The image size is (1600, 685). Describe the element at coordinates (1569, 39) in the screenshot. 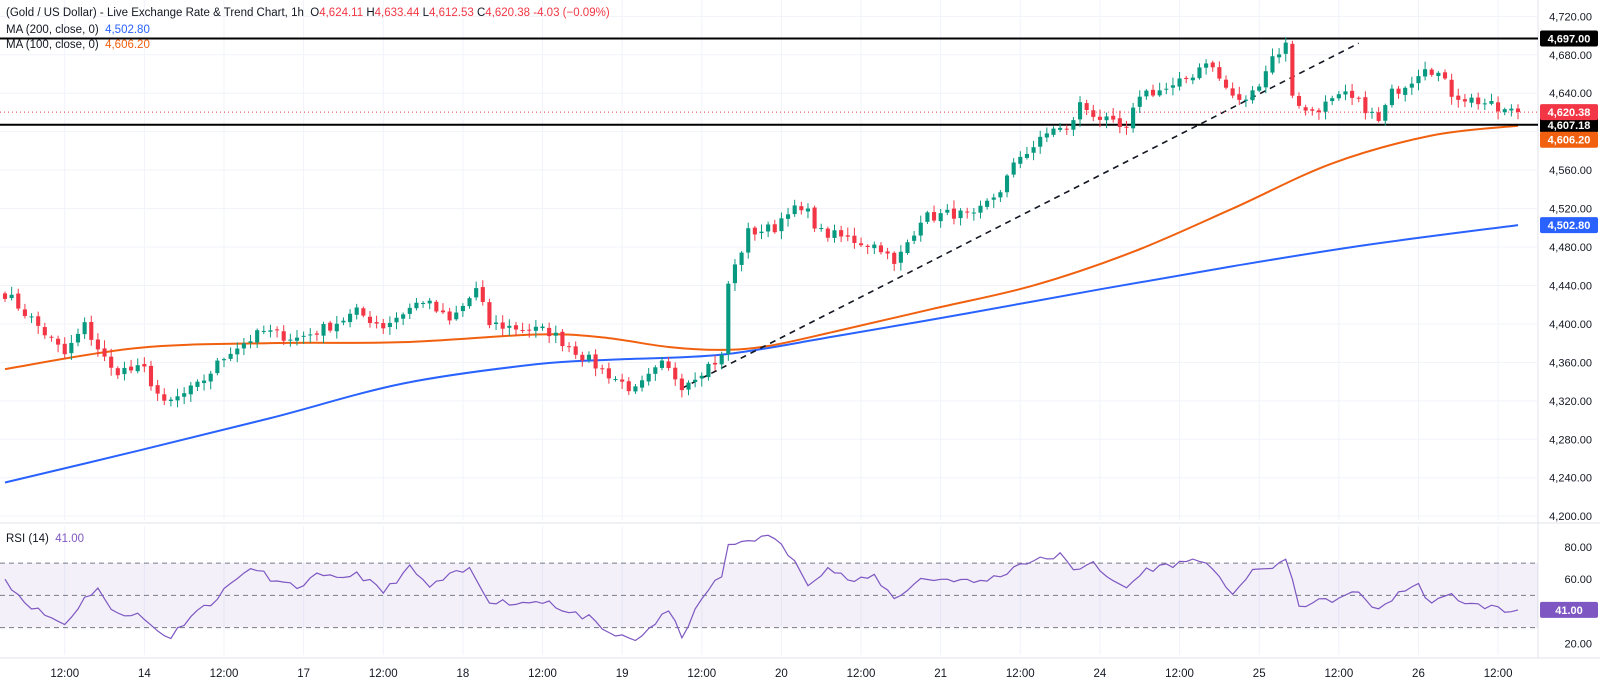

I see `level-price-label-text: 4,697.00` at that location.